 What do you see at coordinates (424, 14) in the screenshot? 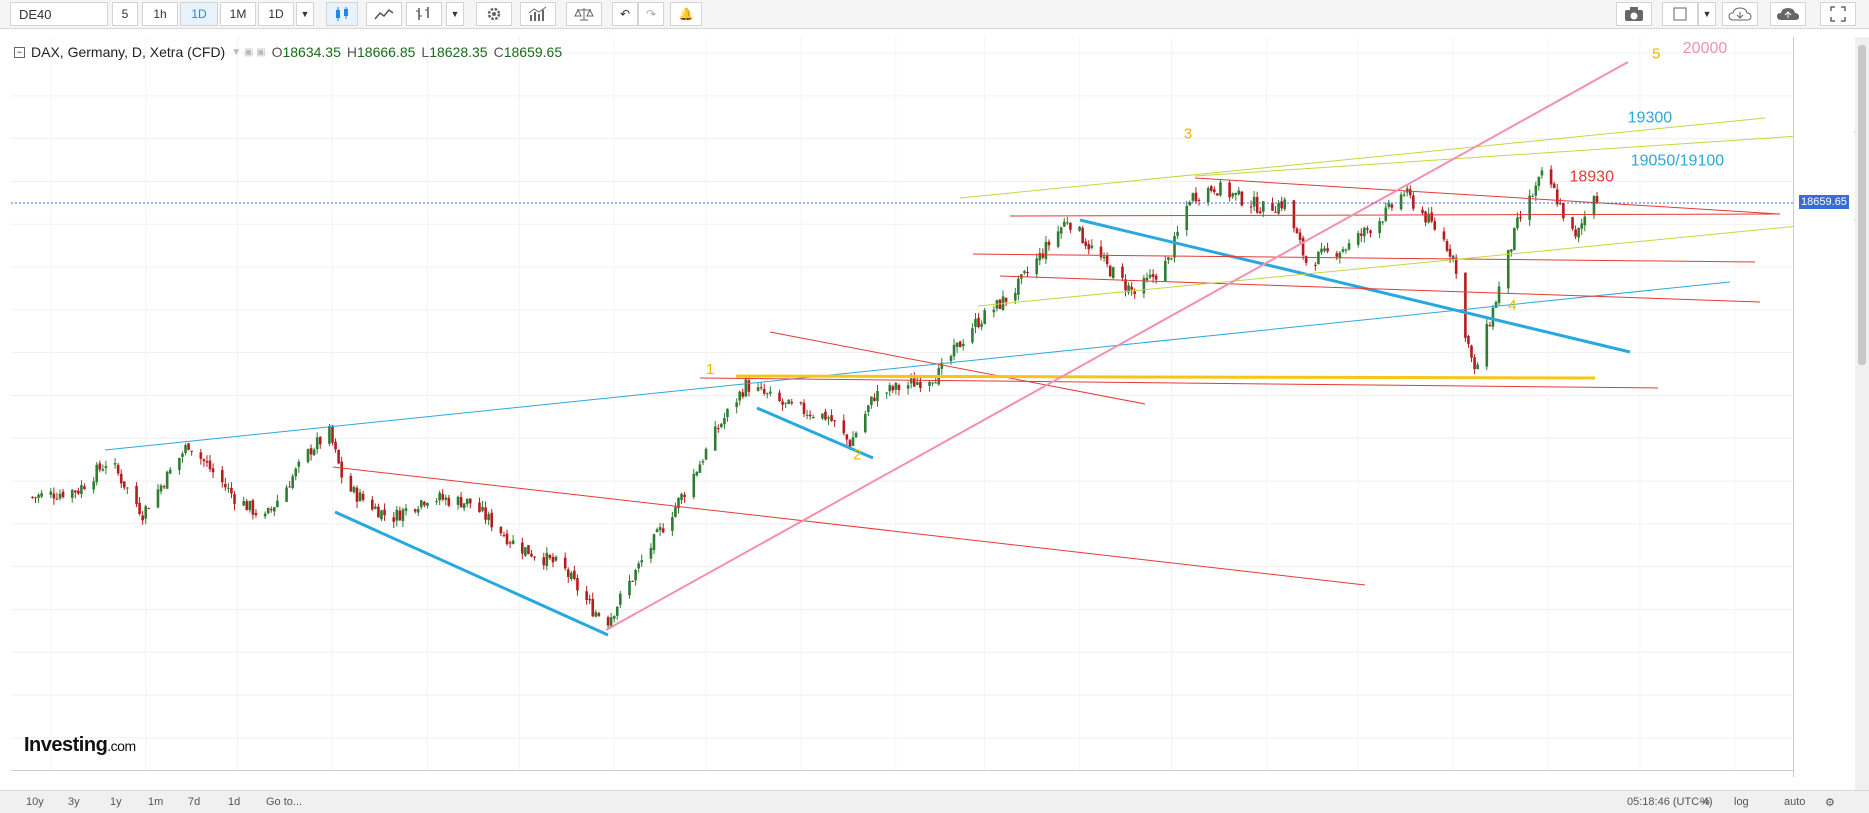
I see `draw-tool-button` at bounding box center [424, 14].